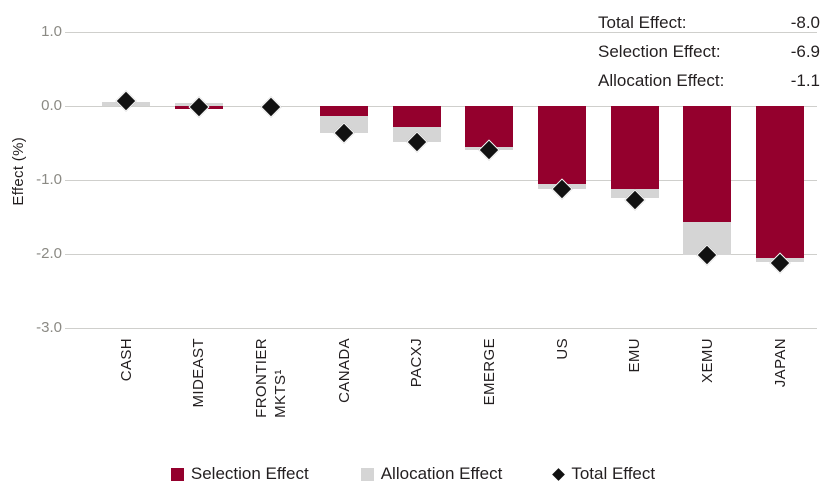  Describe the element at coordinates (489, 372) in the screenshot. I see `x-axis-category-label: EMERGE` at that location.